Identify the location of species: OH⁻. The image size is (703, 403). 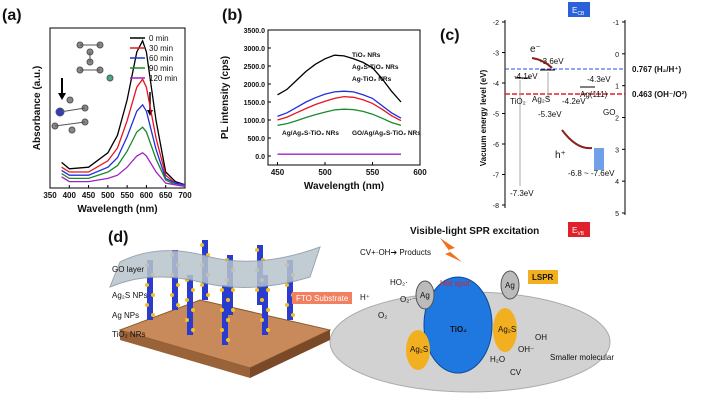
(526, 349).